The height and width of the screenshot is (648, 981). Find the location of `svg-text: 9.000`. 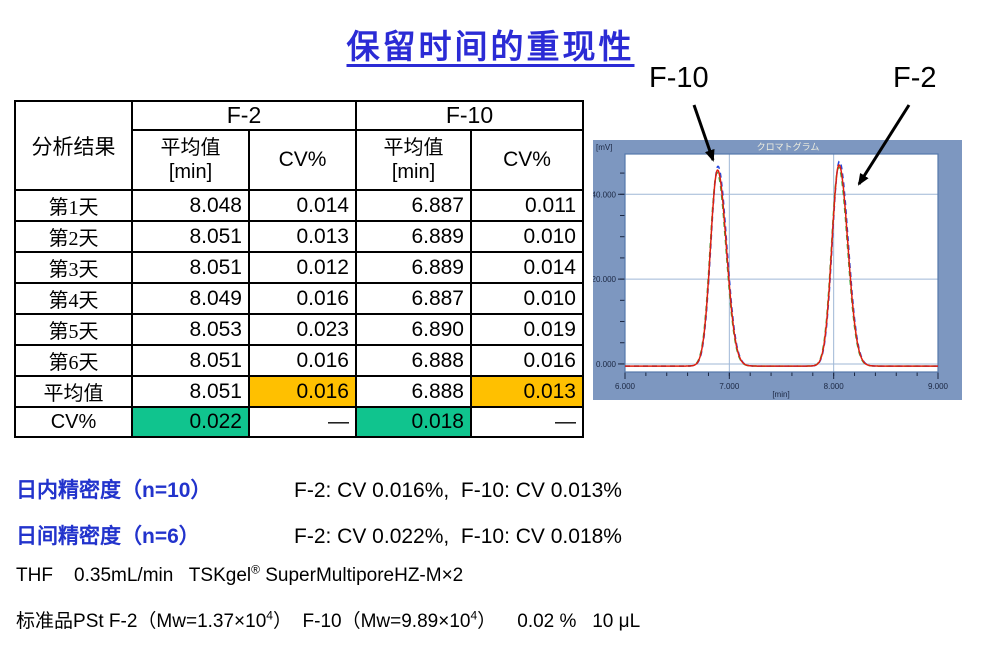

svg-text: 9.000 is located at coordinates (938, 386).